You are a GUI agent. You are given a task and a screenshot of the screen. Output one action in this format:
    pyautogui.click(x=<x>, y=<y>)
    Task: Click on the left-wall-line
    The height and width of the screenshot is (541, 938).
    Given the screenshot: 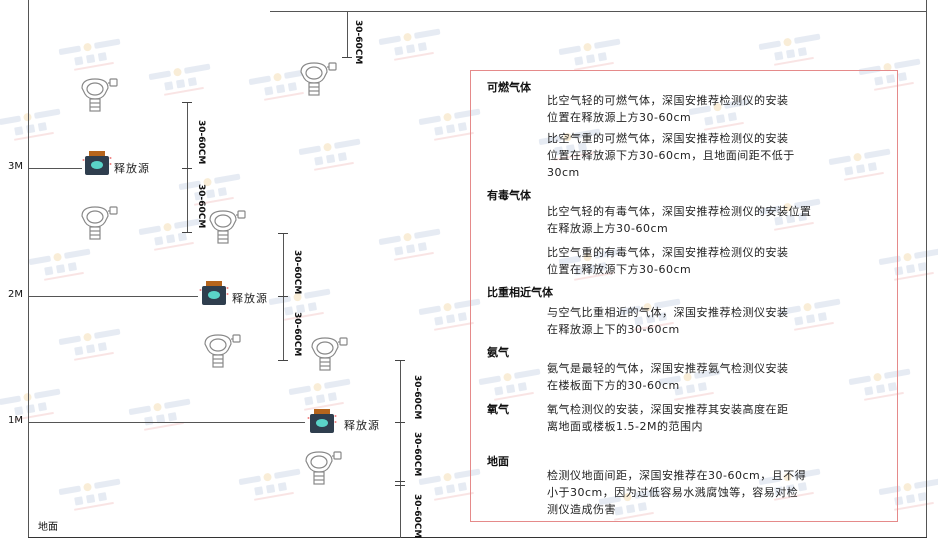 What is the action you would take?
    pyautogui.click(x=28, y=269)
    